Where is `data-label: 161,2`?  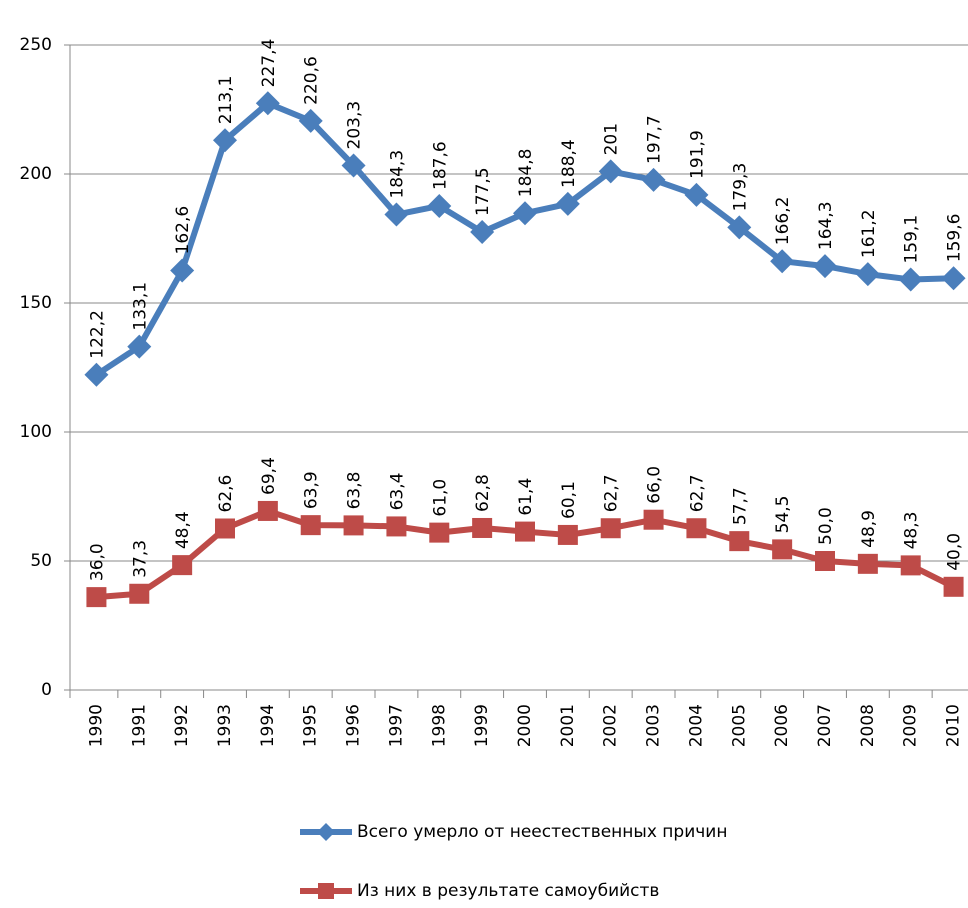 data-label: 161,2 is located at coordinates (869, 233).